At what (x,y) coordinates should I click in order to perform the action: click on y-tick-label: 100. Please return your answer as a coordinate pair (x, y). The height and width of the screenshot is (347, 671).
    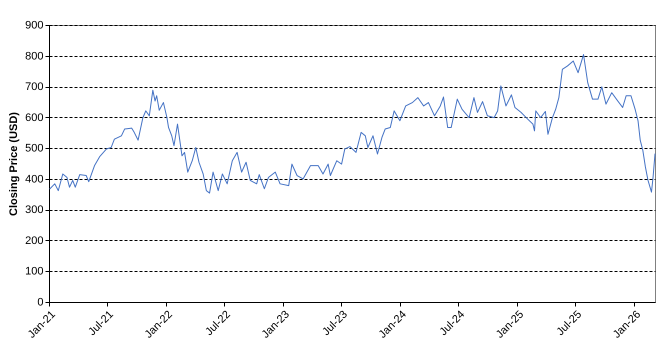
    Looking at the image, I should click on (34, 272).